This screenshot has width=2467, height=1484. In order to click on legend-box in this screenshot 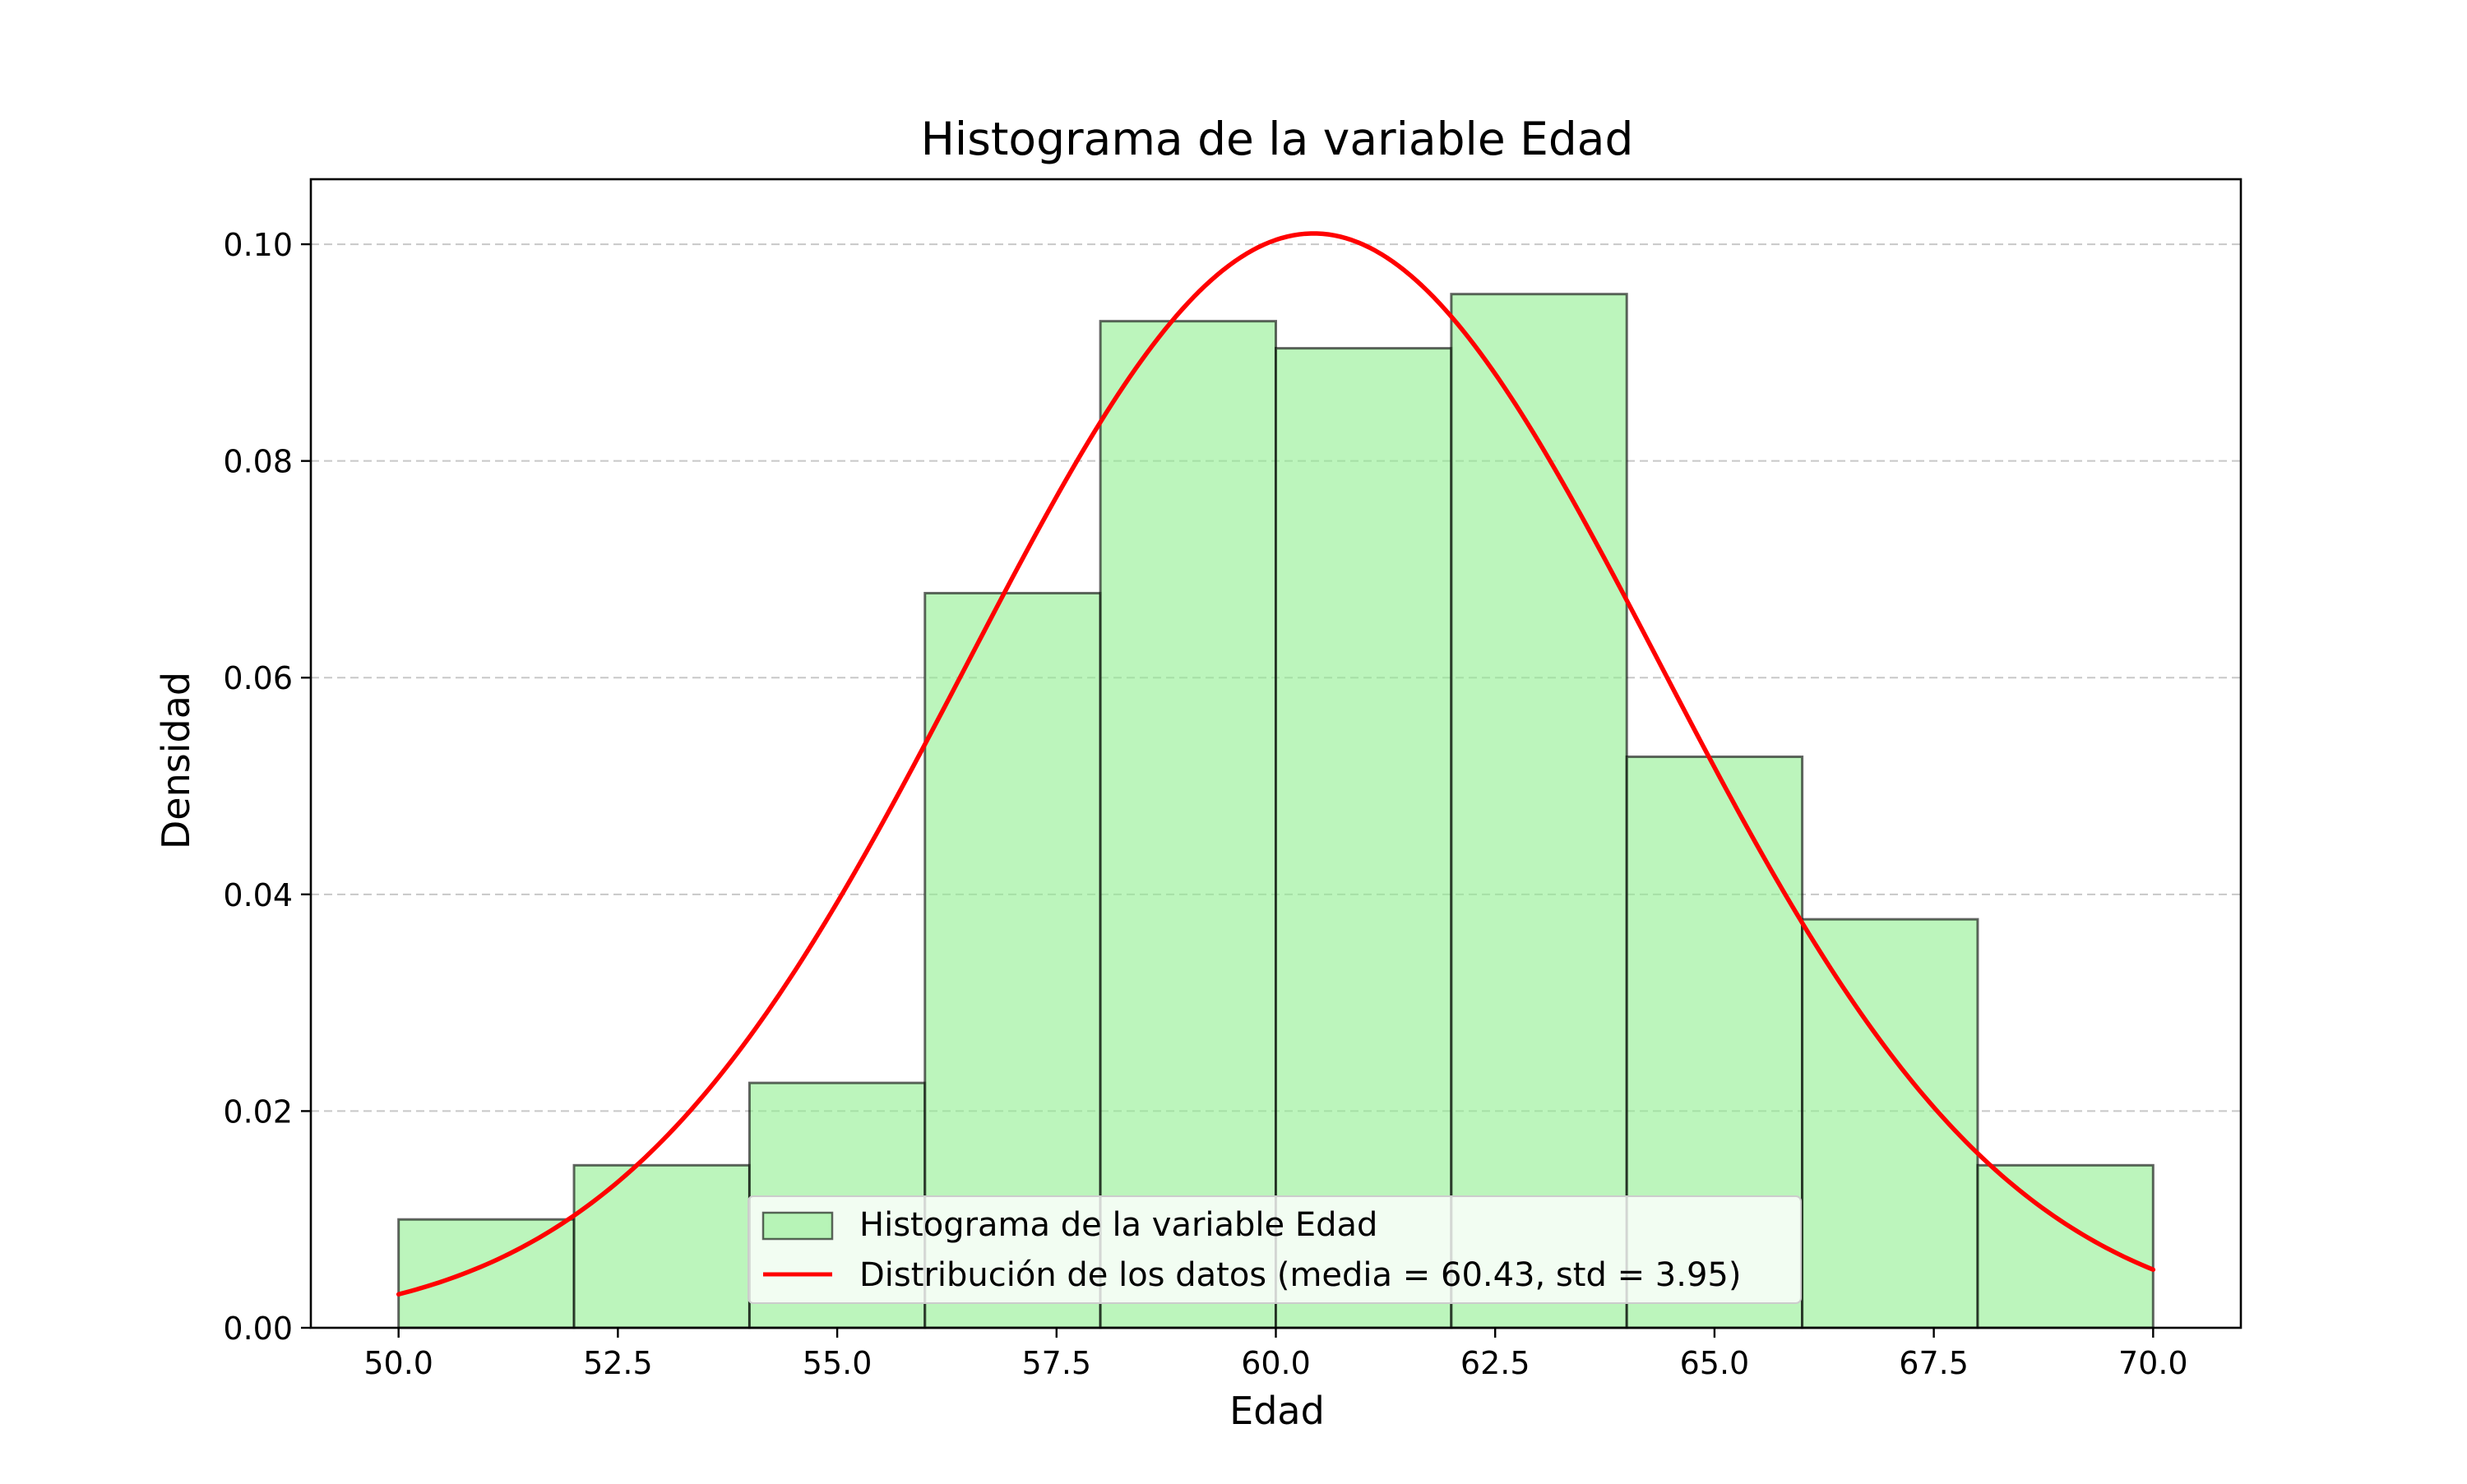, I will do `click(1275, 1250)`.